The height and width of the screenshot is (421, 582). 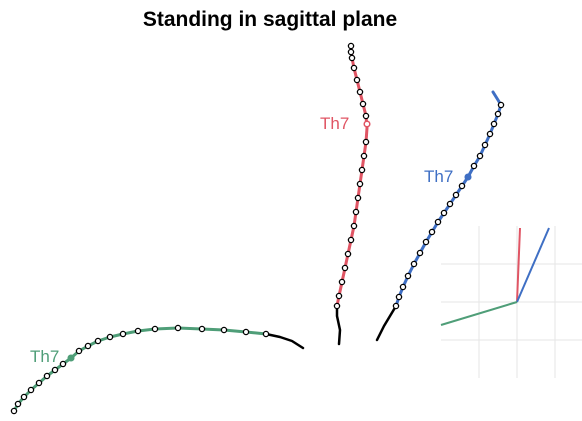 I want to click on green-curve-tail, so click(x=284, y=341).